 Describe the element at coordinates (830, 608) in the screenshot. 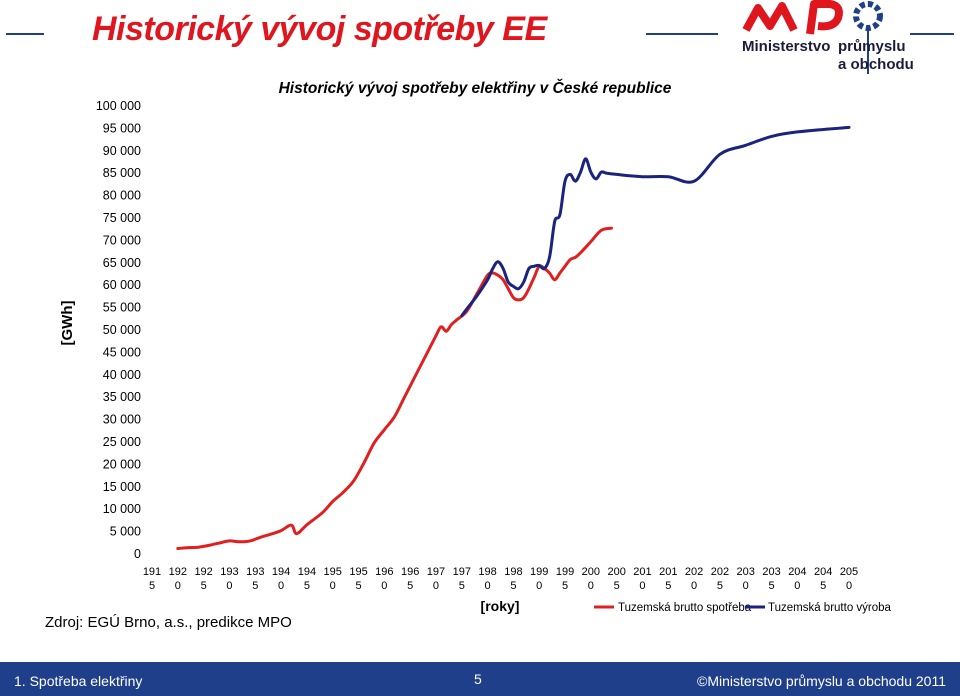

I see `legend-label-production: Tuzemská brutto výroba` at that location.